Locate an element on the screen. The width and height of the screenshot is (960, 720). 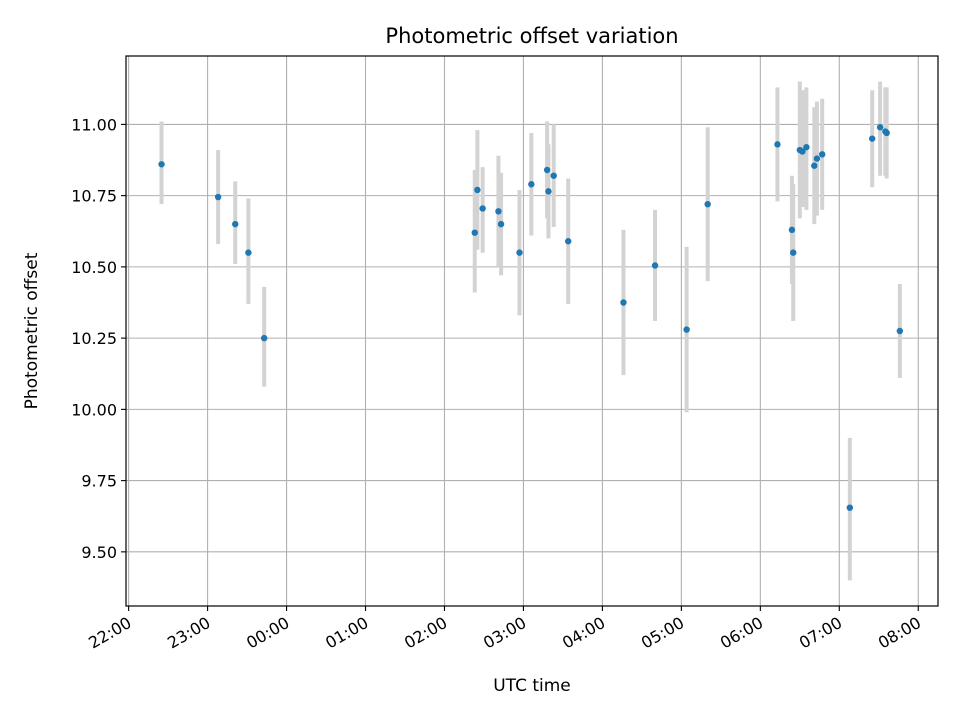
y-axis-label: Photometric offset is located at coordinates (32, 330).